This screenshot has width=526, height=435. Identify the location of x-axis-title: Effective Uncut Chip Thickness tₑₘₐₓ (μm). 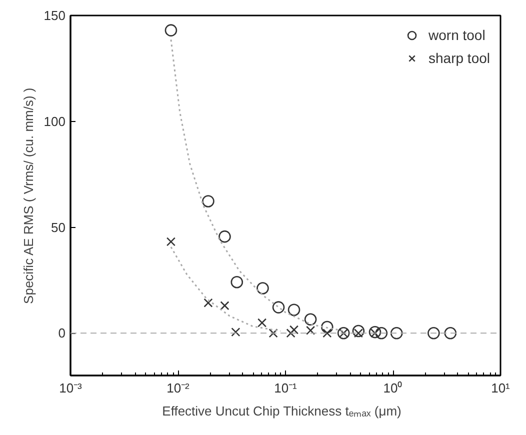
(282, 411).